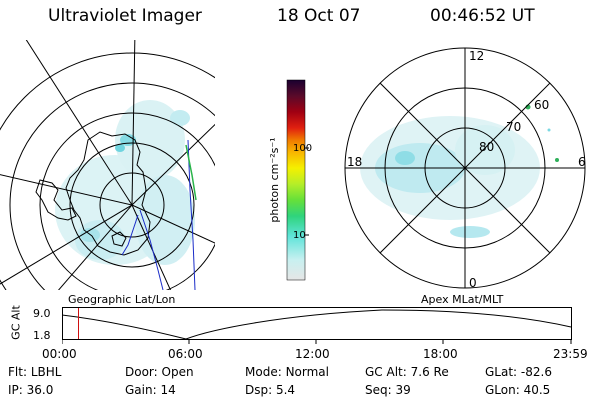 This screenshot has width=600, height=400. I want to click on date-label: 18 Oct 07, so click(319, 16).